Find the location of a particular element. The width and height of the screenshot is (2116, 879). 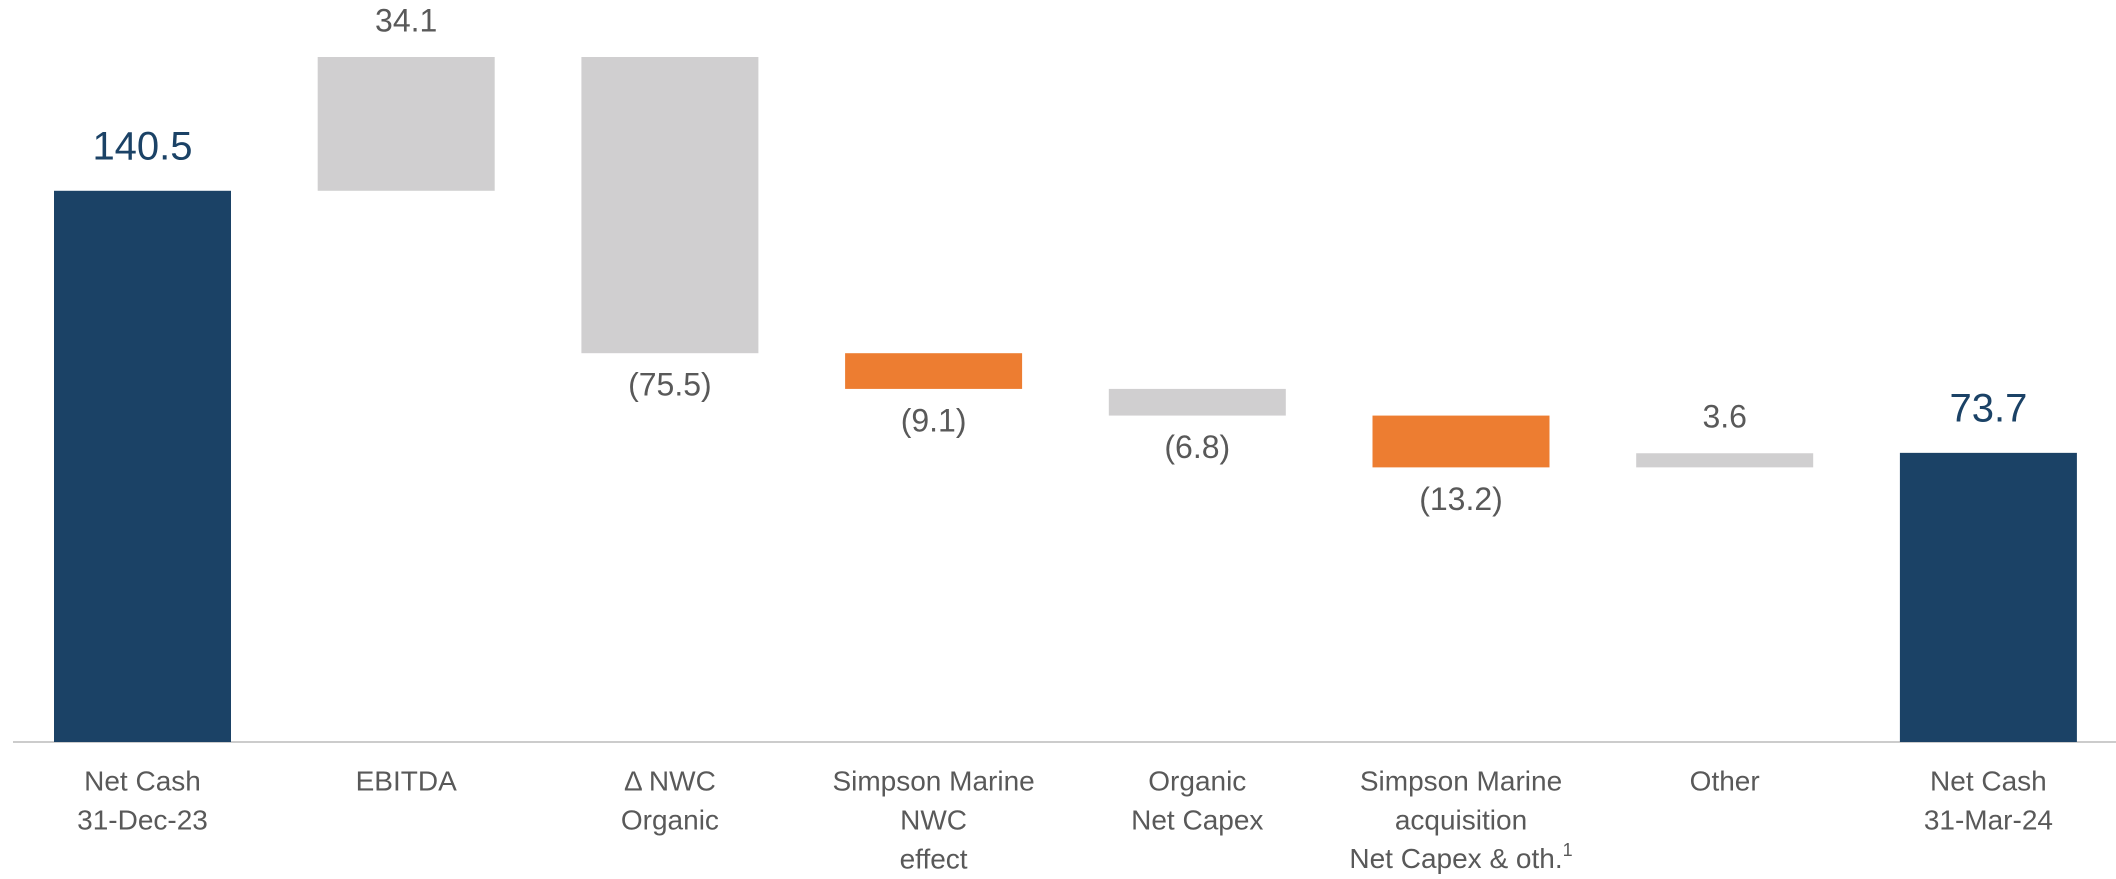

value-label: (6.8) is located at coordinates (1197, 447).